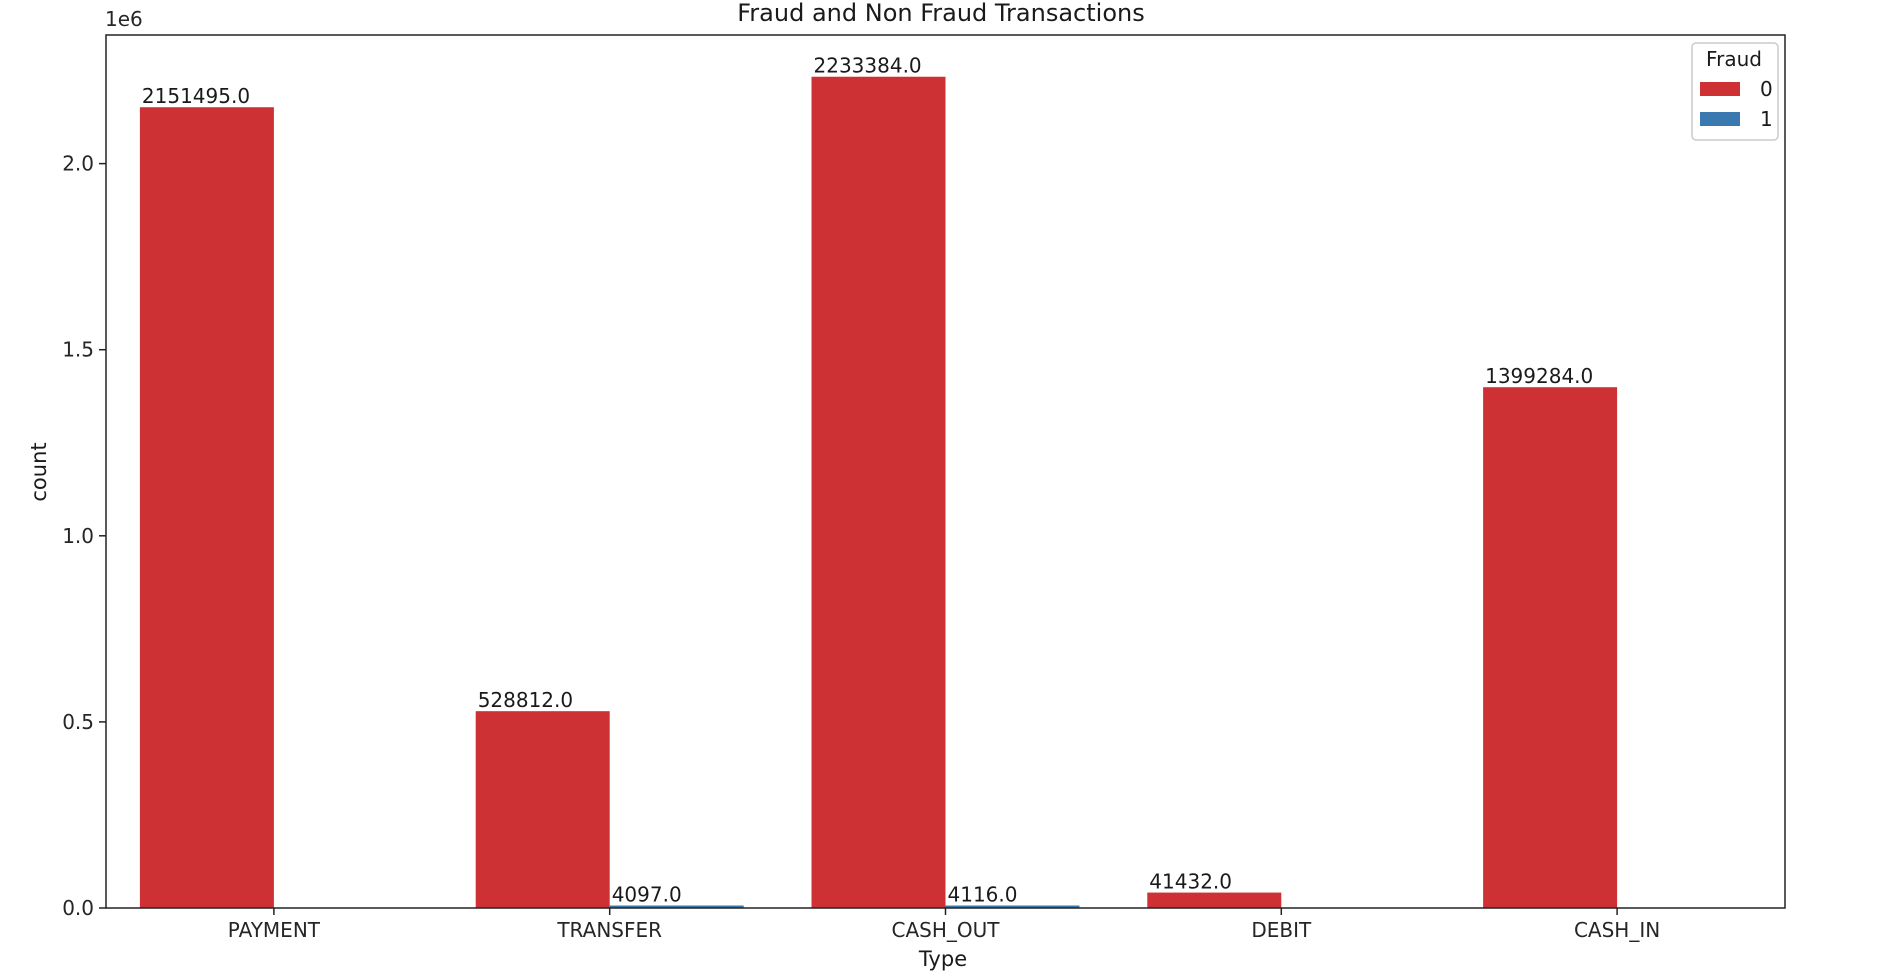 The image size is (1893, 978). I want to click on bar-value-label: 41432.0, so click(1190, 882).